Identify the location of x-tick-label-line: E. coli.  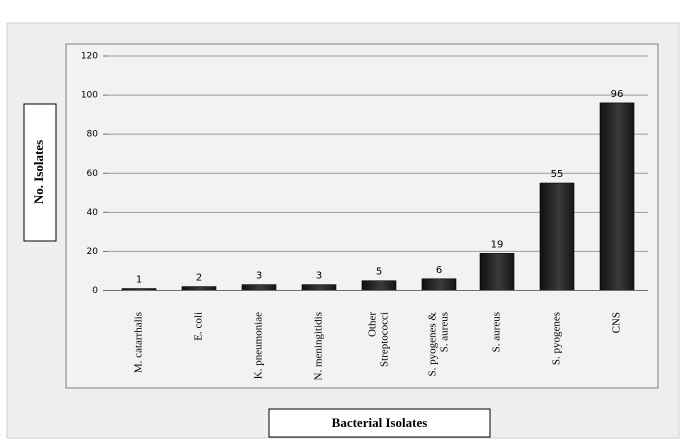
(199, 326).